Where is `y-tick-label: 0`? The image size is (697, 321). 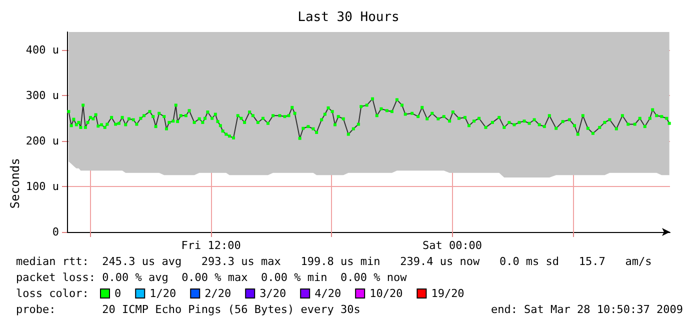 y-tick-label: 0 is located at coordinates (55, 232).